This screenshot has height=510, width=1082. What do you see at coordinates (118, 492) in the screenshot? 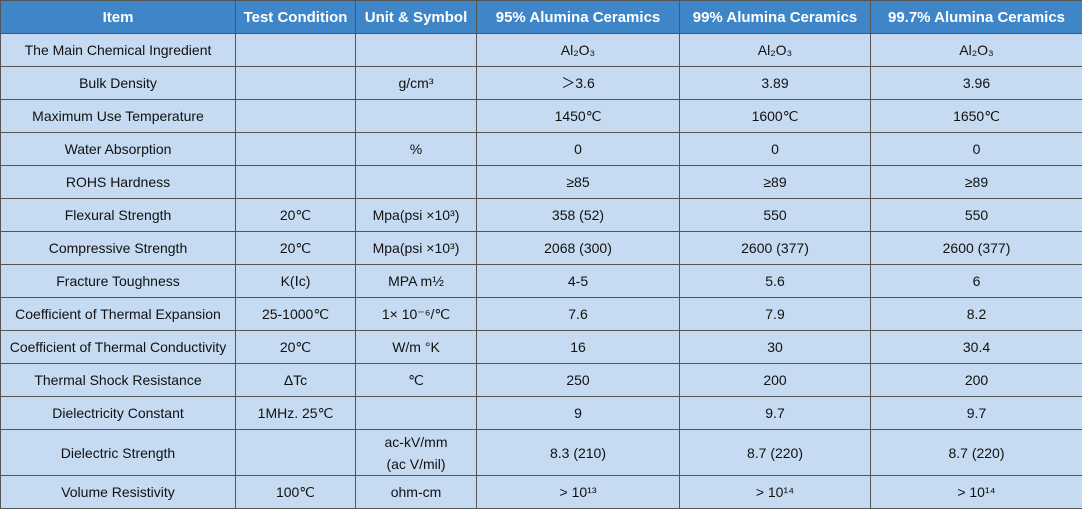
I see `table-cell: Volume Resistivity` at bounding box center [118, 492].